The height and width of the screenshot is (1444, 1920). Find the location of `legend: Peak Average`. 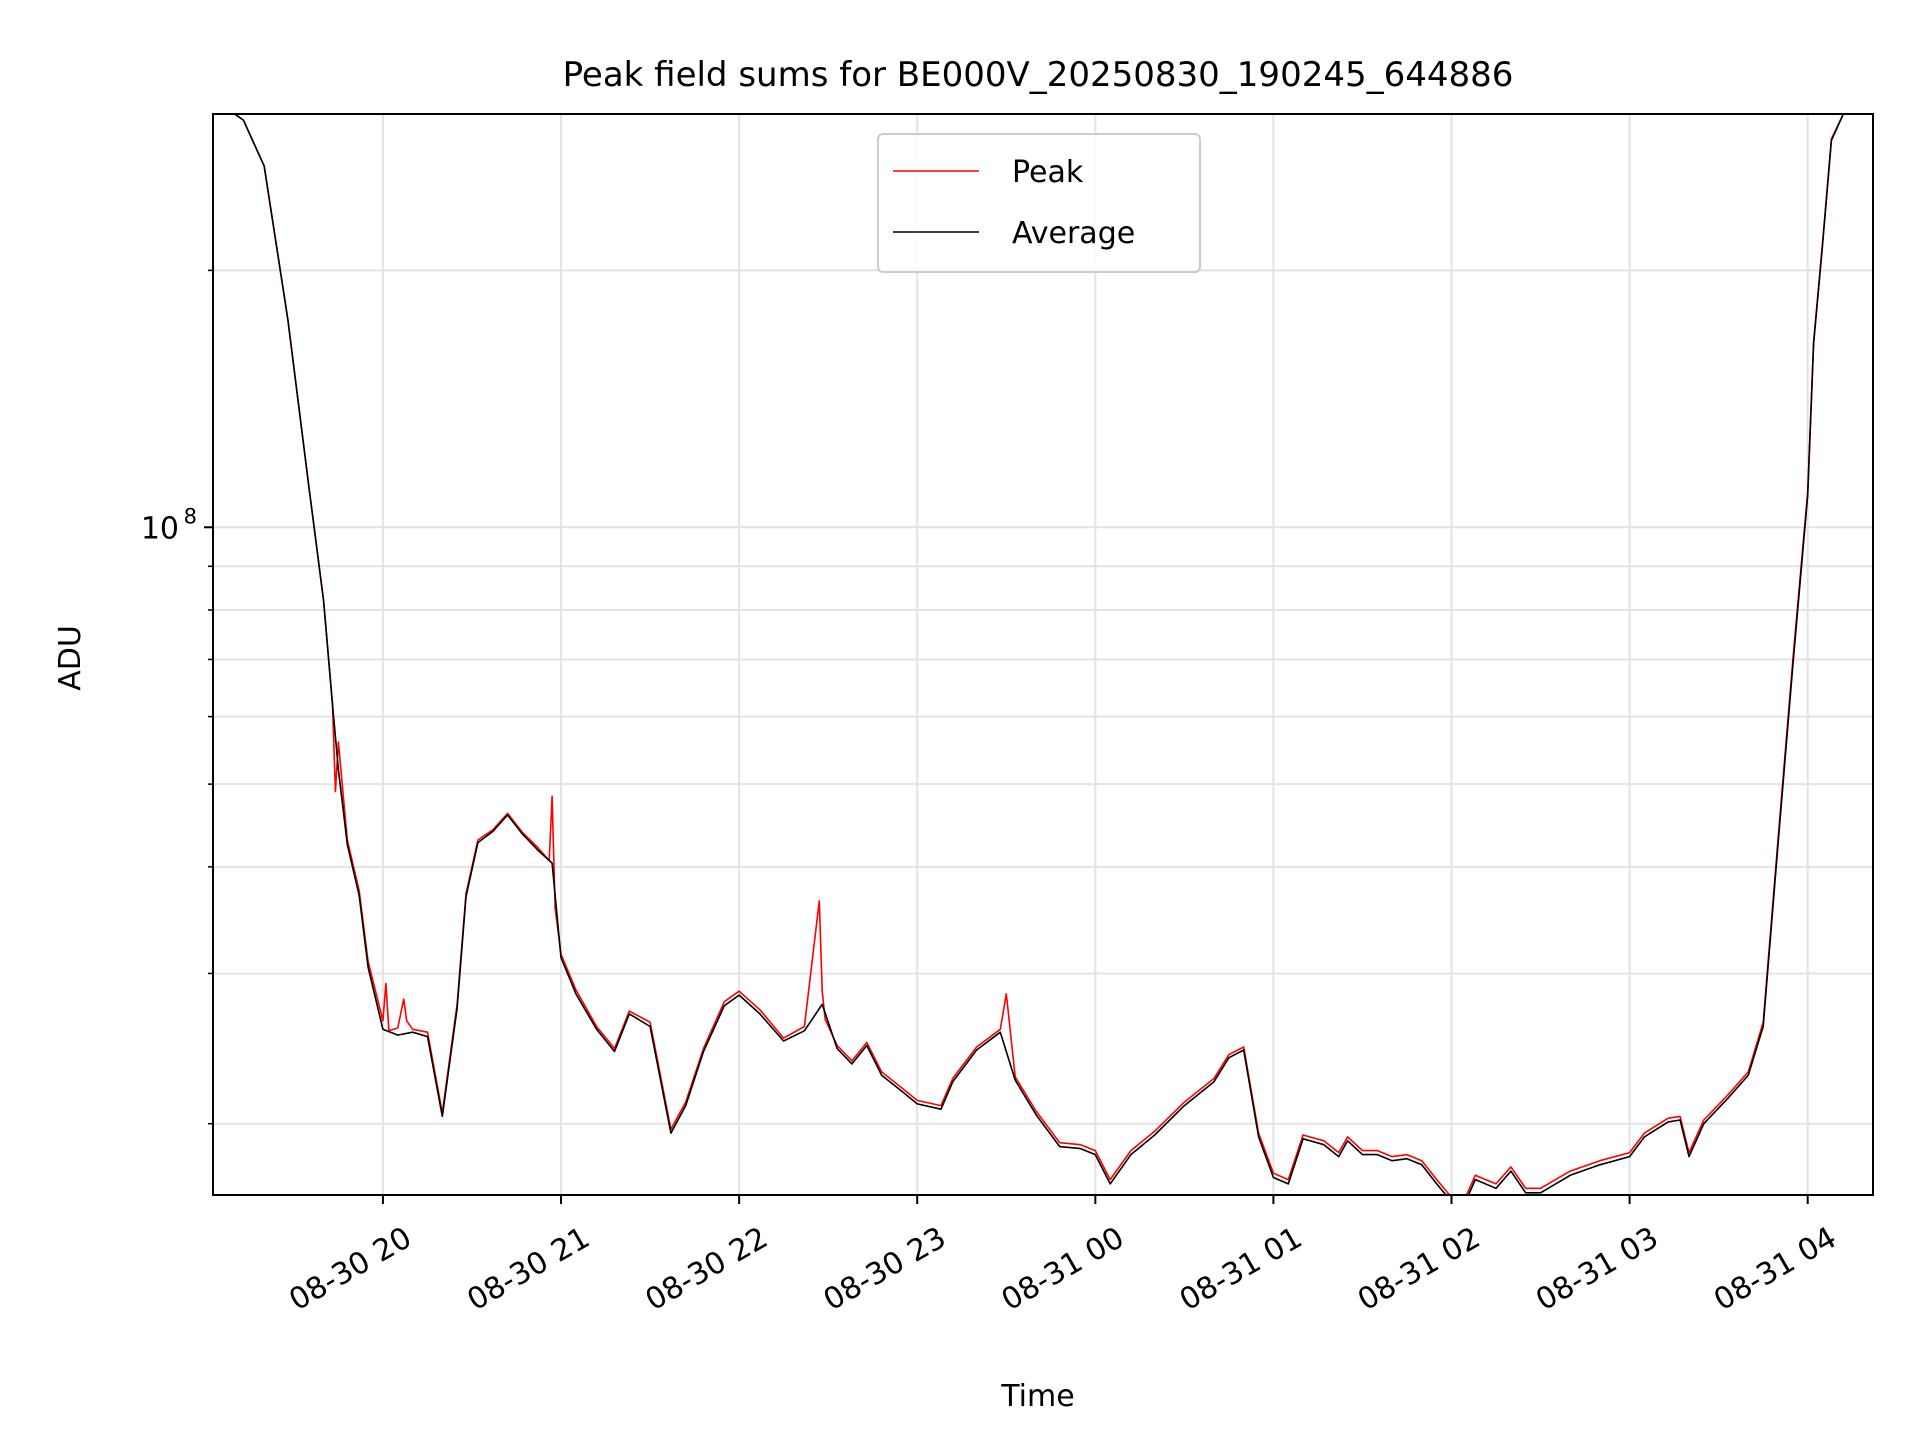

legend: Peak Average is located at coordinates (1039, 203).